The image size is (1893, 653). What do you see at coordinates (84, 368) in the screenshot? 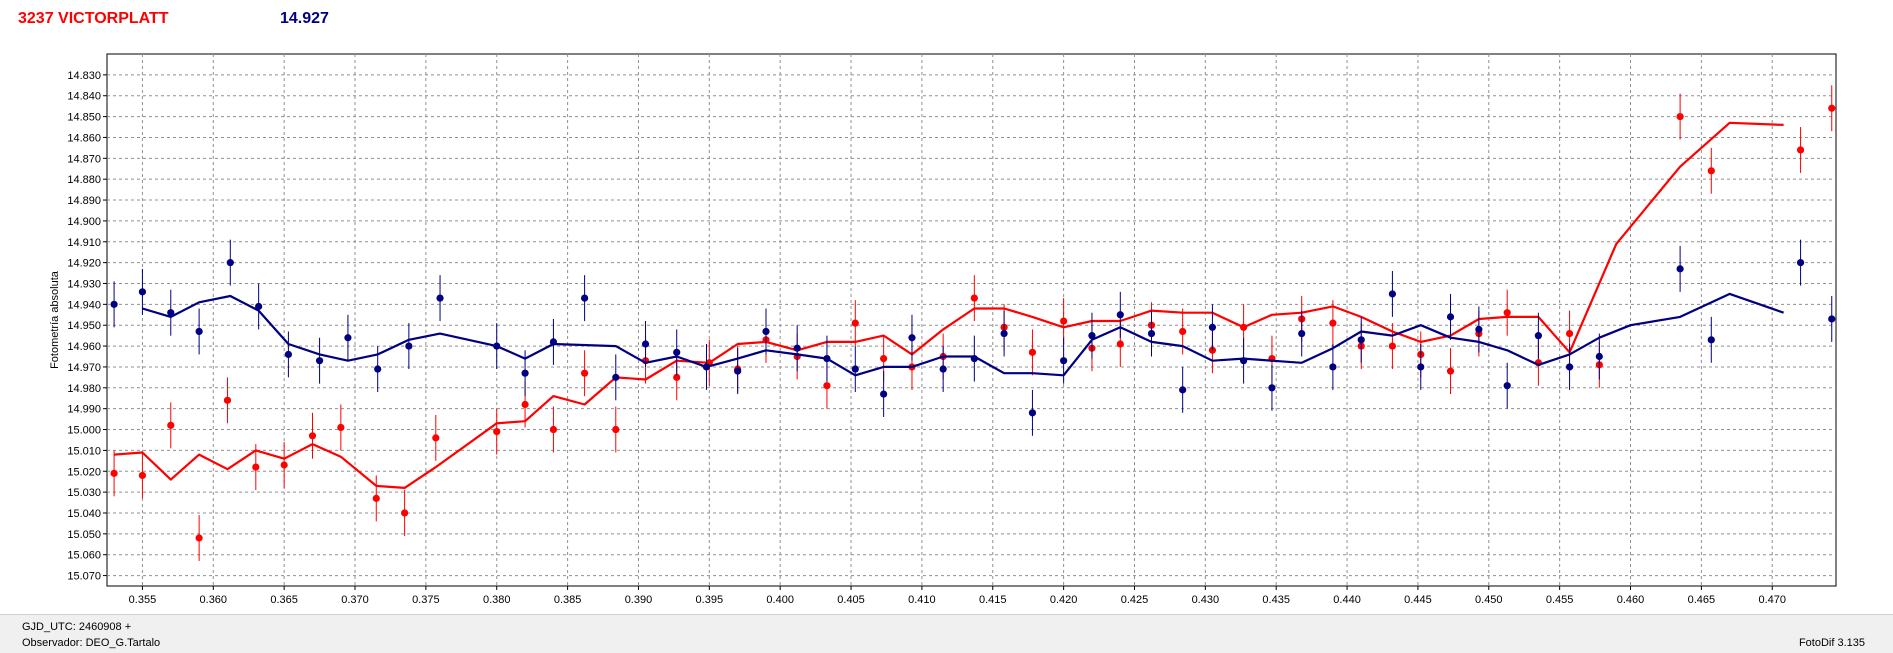
I see `y-tick-label: 14.970` at bounding box center [84, 368].